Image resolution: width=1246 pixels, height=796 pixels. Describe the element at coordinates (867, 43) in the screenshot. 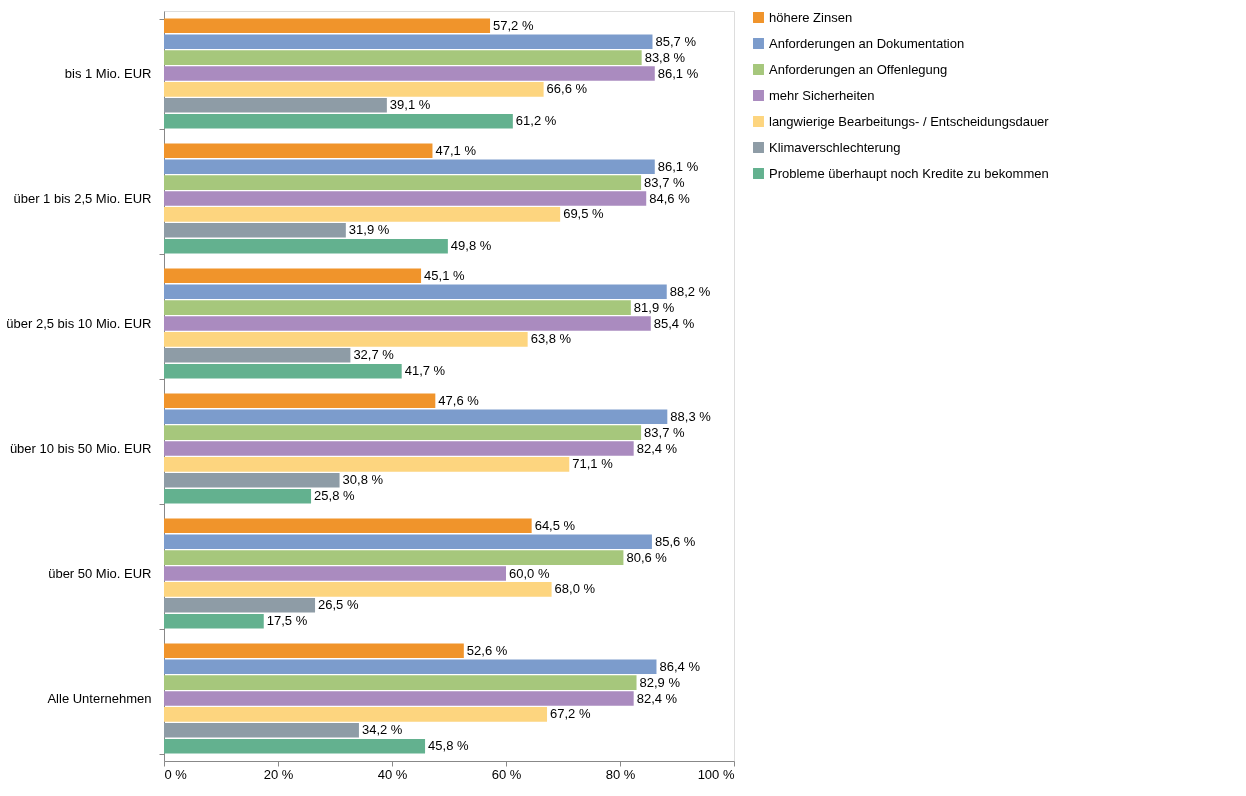

I see `legend-label: Anforderungen an Dokumentation` at that location.